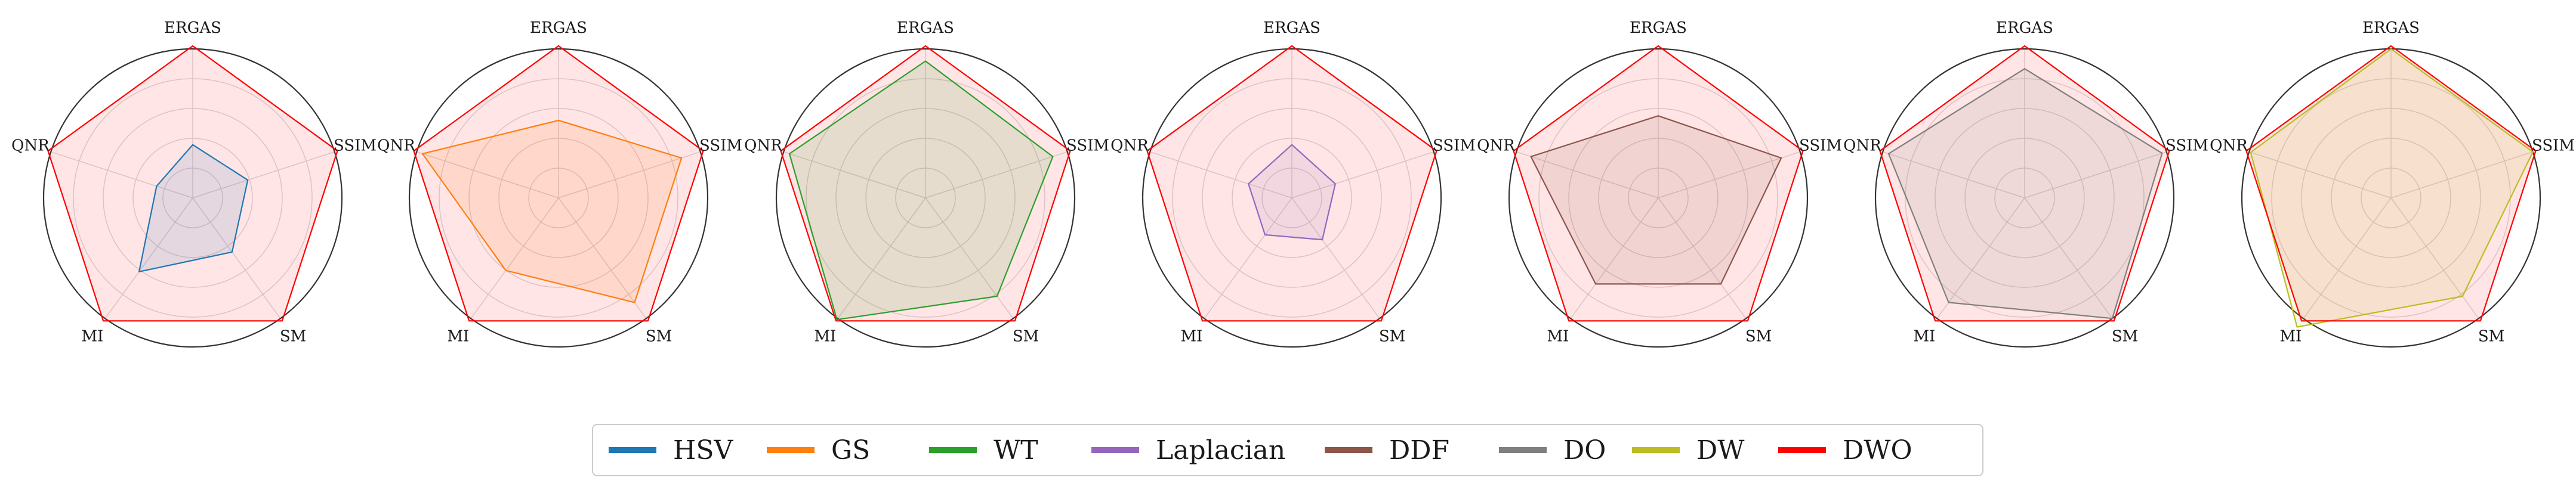 The height and width of the screenshot is (490, 2576). I want to click on series-line-dw, so click(2392, 188).